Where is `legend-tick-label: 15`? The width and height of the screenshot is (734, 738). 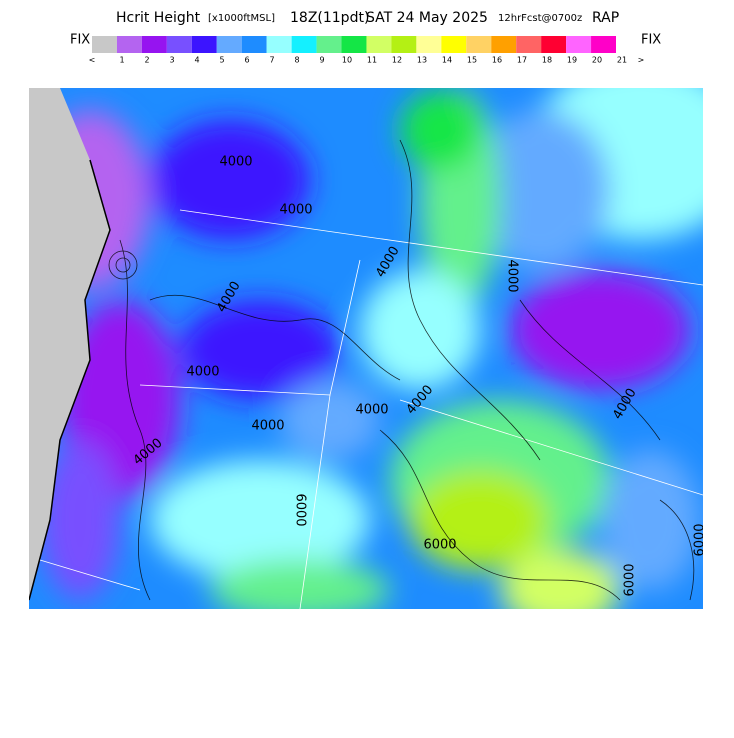 legend-tick-label: 15 is located at coordinates (472, 60).